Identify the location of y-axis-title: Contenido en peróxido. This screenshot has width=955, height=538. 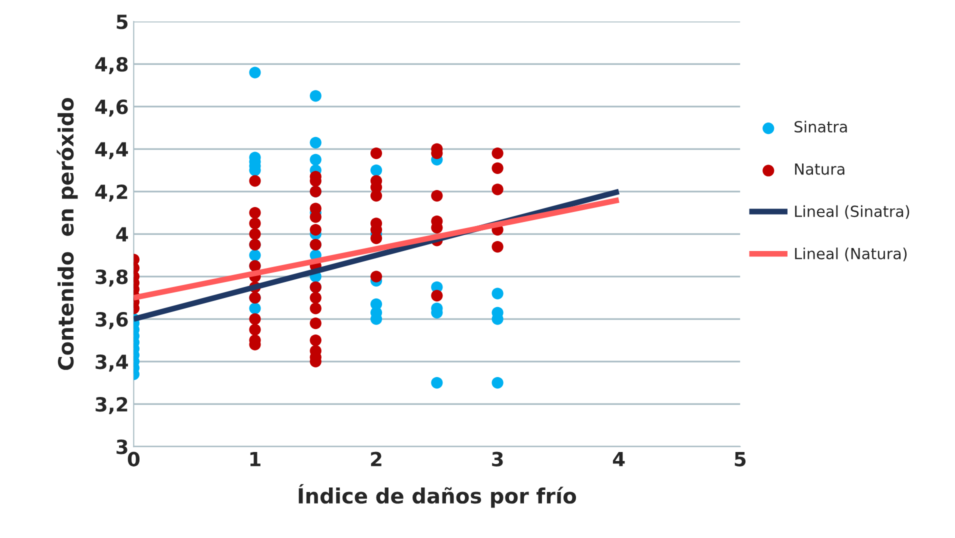
(67, 234).